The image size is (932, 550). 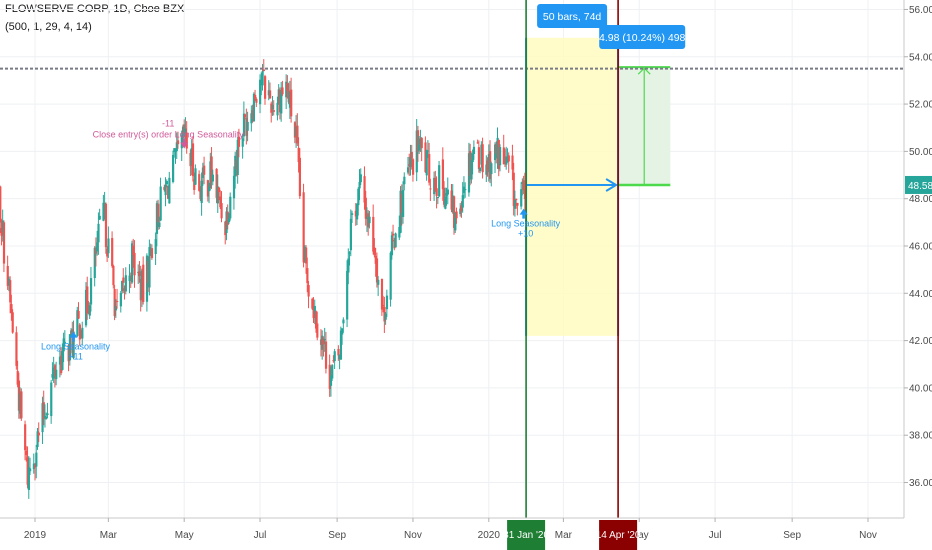 What do you see at coordinates (260, 535) in the screenshot?
I see `x-tick-label: Jul` at bounding box center [260, 535].